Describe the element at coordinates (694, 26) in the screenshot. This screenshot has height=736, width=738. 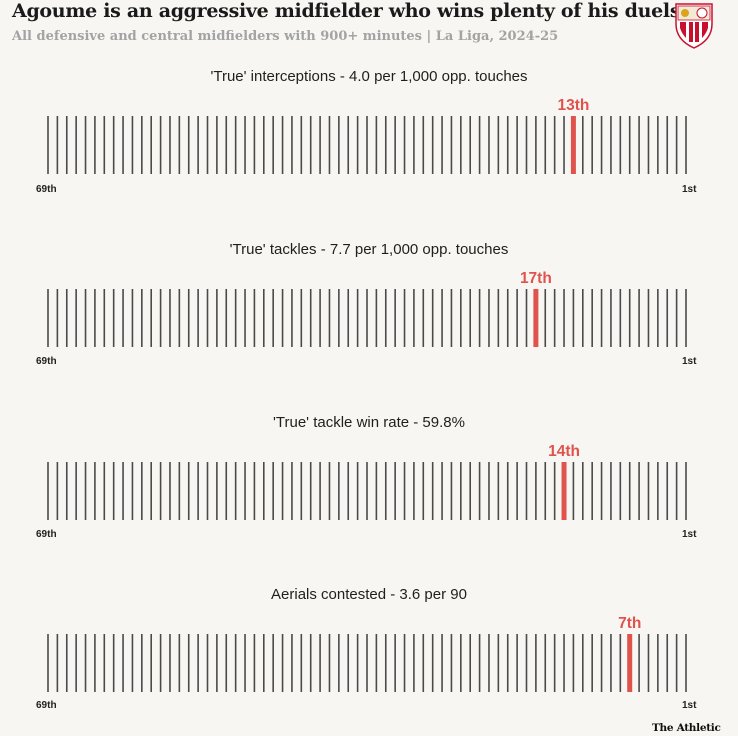
I see `sevilla-crest-icon` at that location.